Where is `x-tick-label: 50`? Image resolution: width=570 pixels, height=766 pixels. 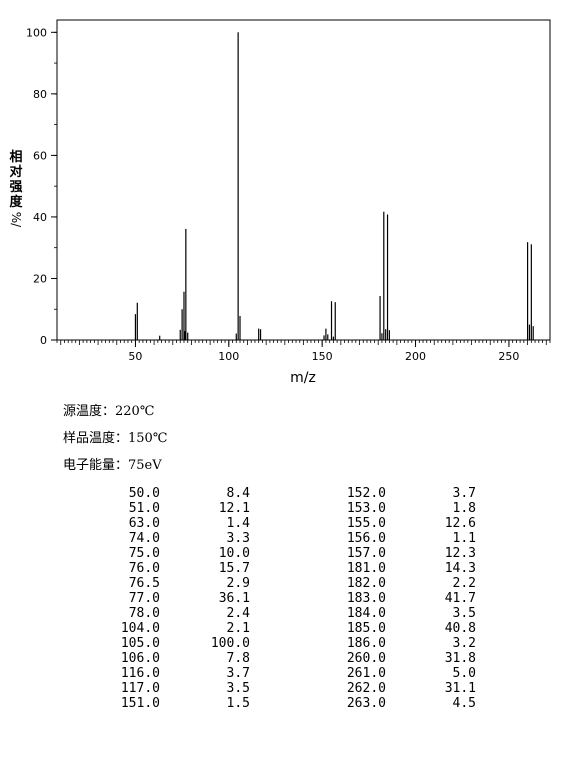
x-tick-label: 50 is located at coordinates (135, 356).